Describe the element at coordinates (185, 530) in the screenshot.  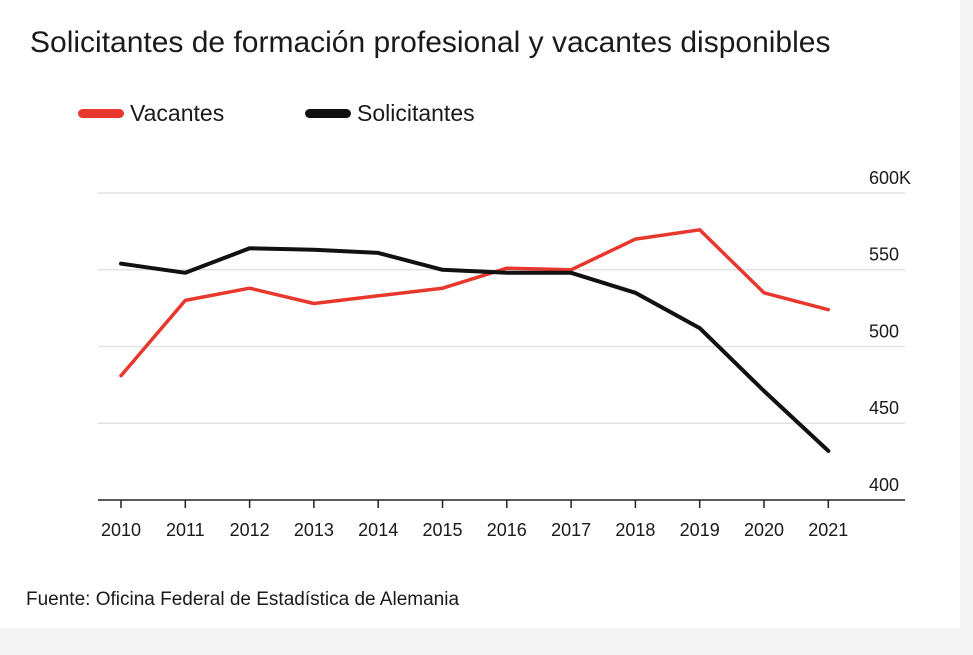
I see `x-tick-label-2011: 2011` at that location.